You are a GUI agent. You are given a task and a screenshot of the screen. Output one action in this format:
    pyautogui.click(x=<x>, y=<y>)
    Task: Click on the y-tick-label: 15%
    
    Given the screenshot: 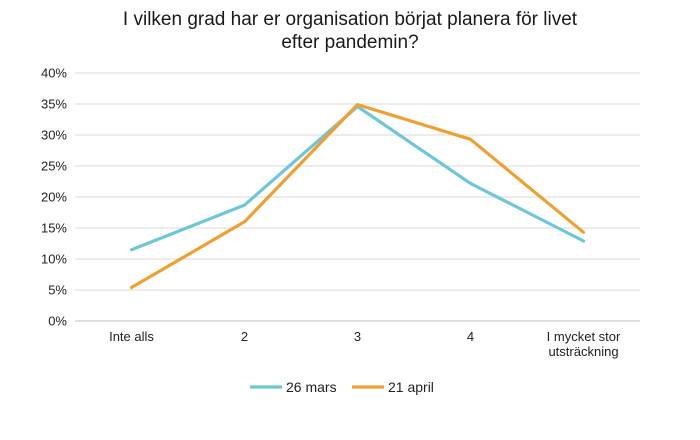 What is the action you would take?
    pyautogui.click(x=54, y=228)
    